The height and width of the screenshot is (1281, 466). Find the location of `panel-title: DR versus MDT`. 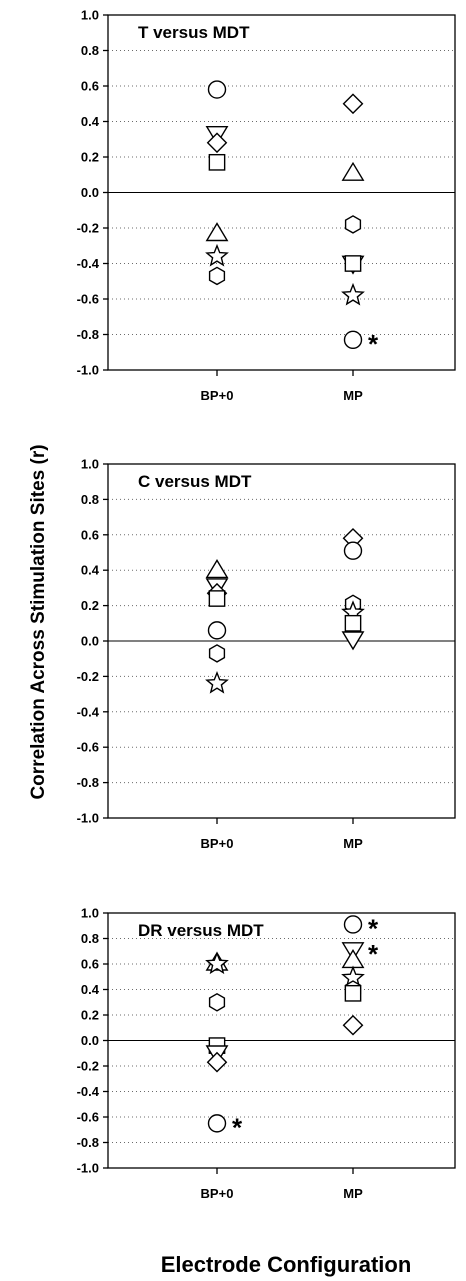

panel-title: DR versus MDT is located at coordinates (201, 930).